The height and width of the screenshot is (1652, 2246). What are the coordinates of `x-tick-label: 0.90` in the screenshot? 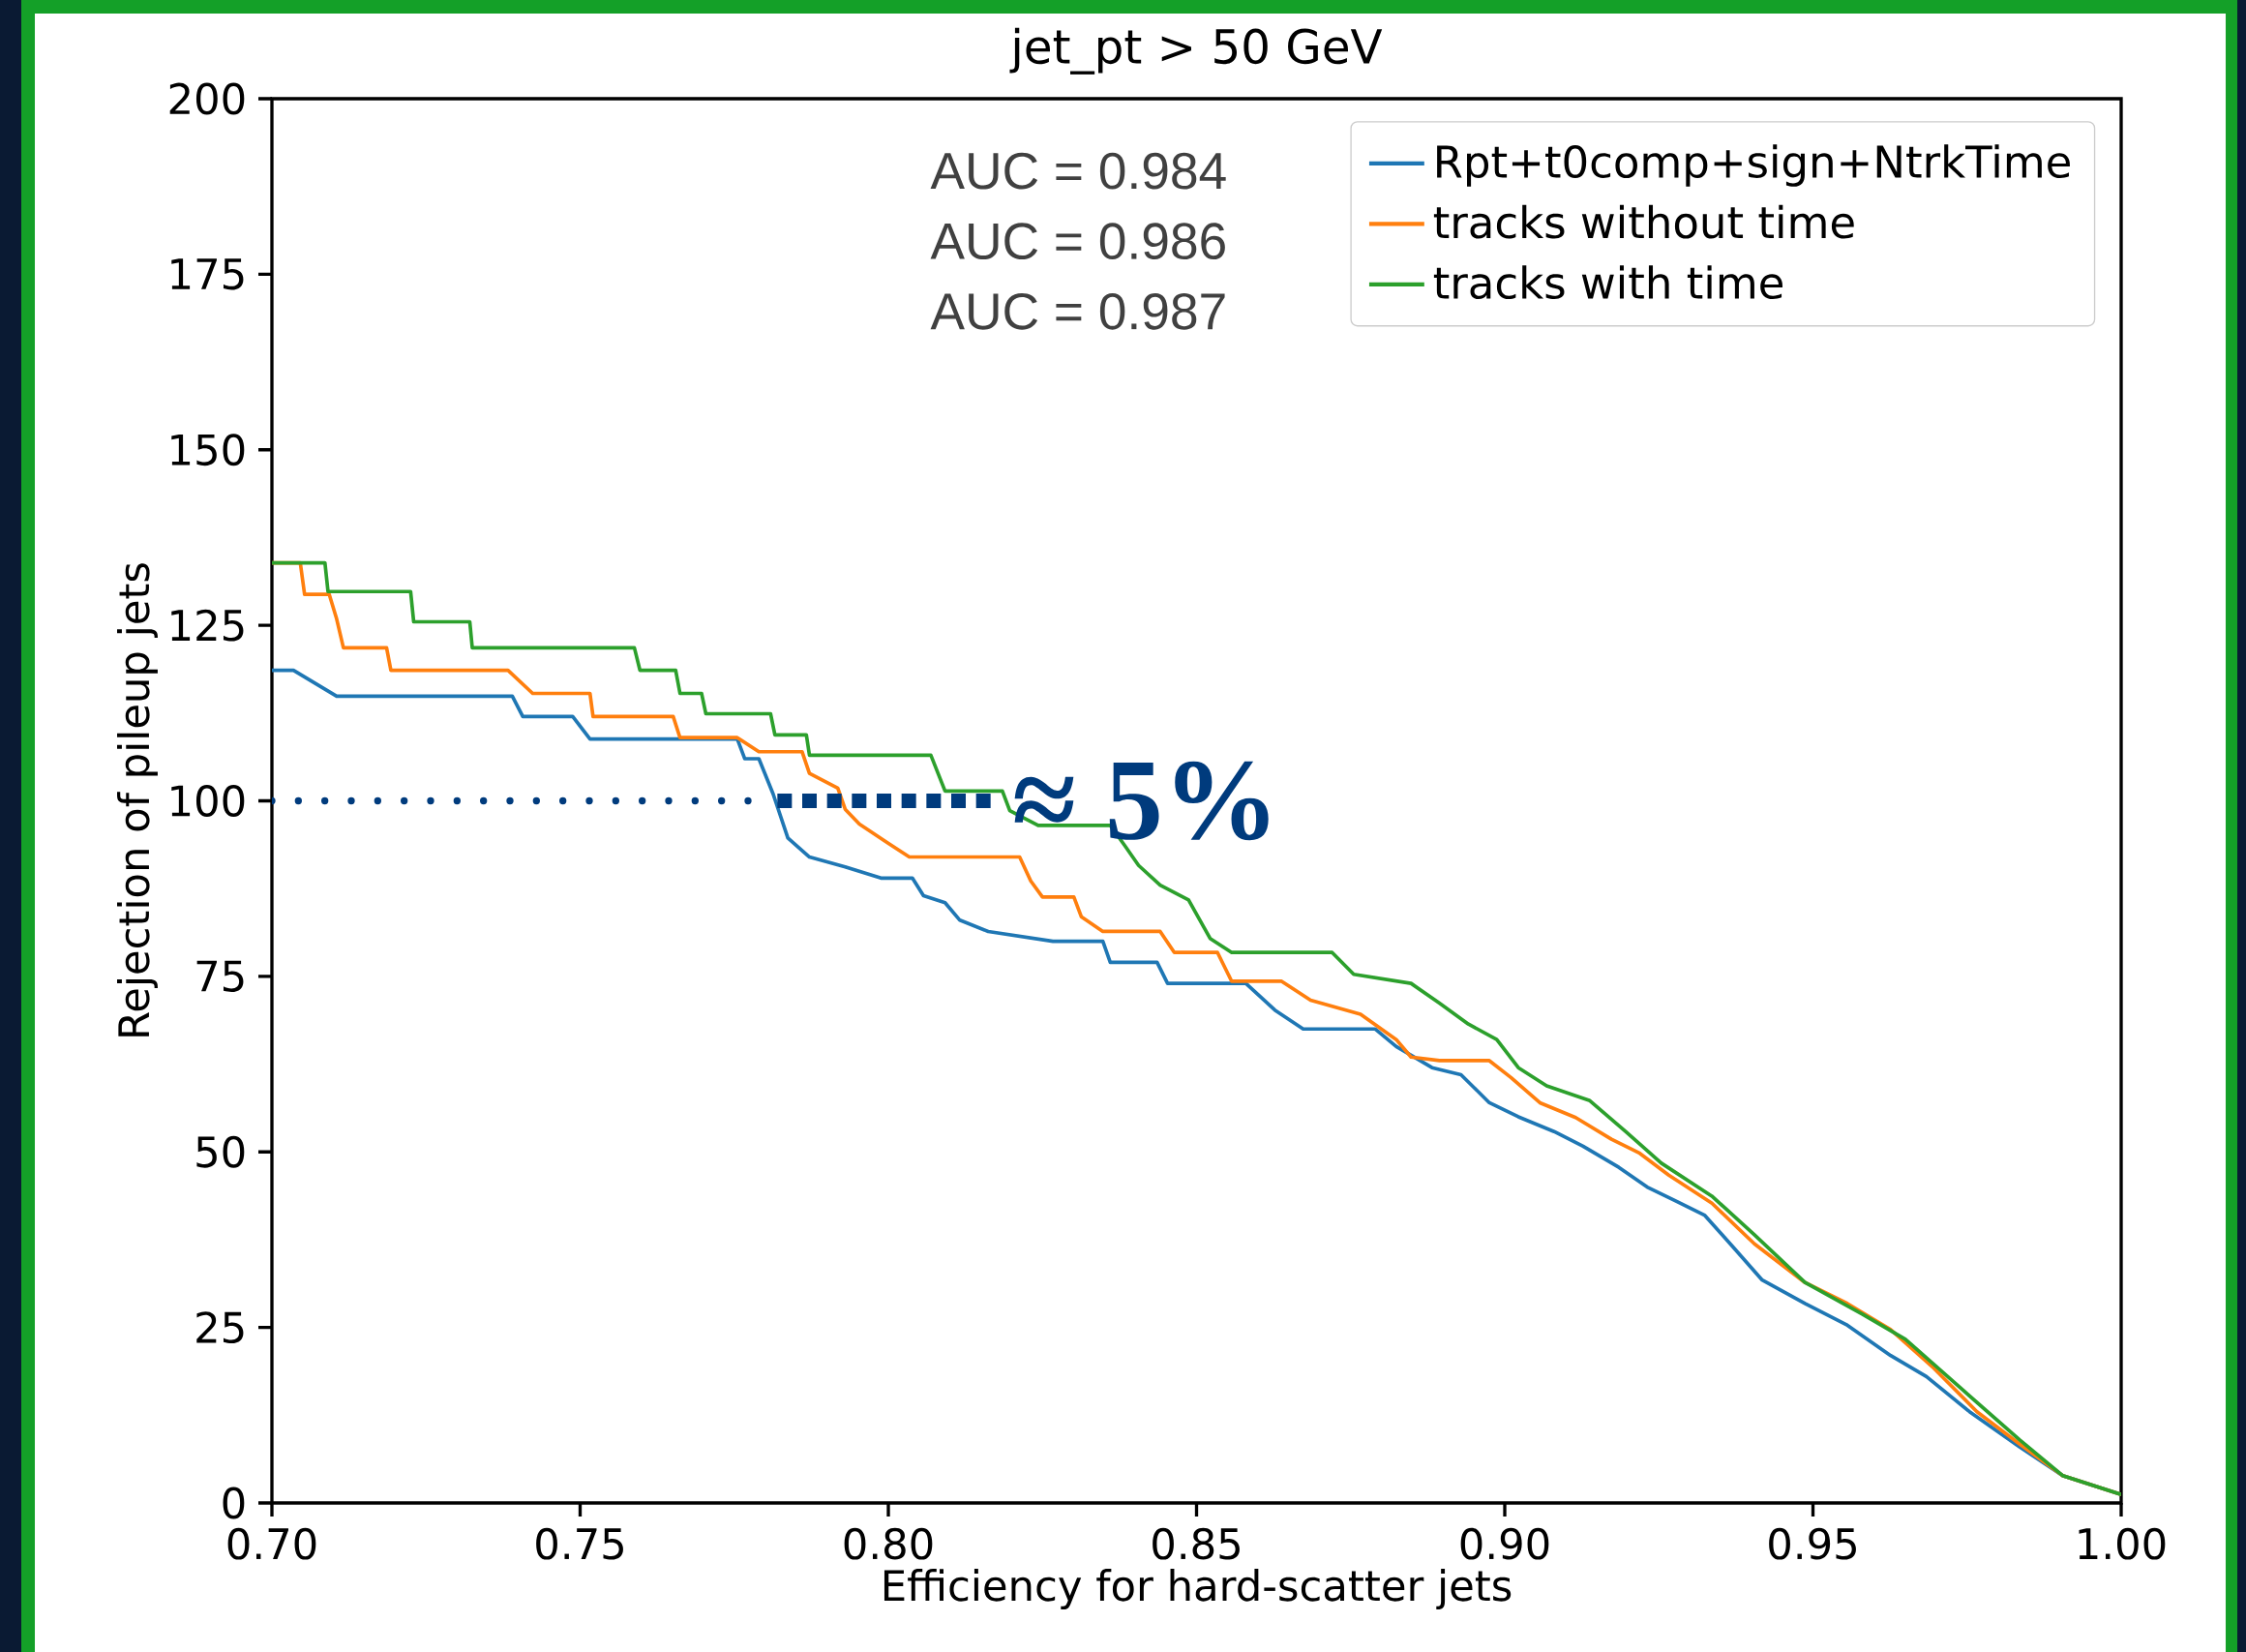 It's located at (1504, 1543).